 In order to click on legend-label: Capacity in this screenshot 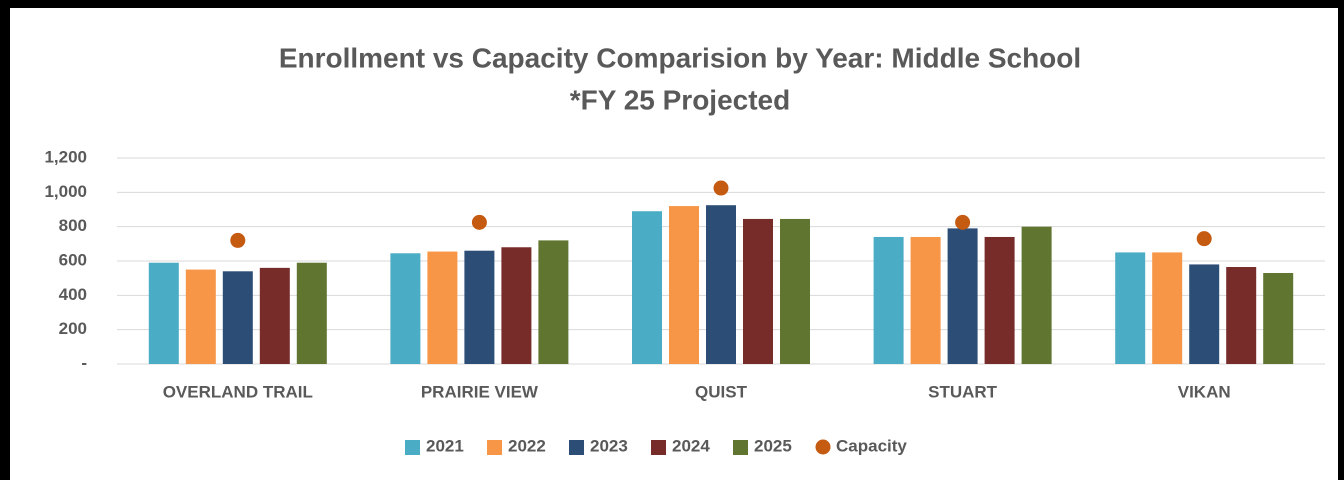, I will do `click(871, 445)`.